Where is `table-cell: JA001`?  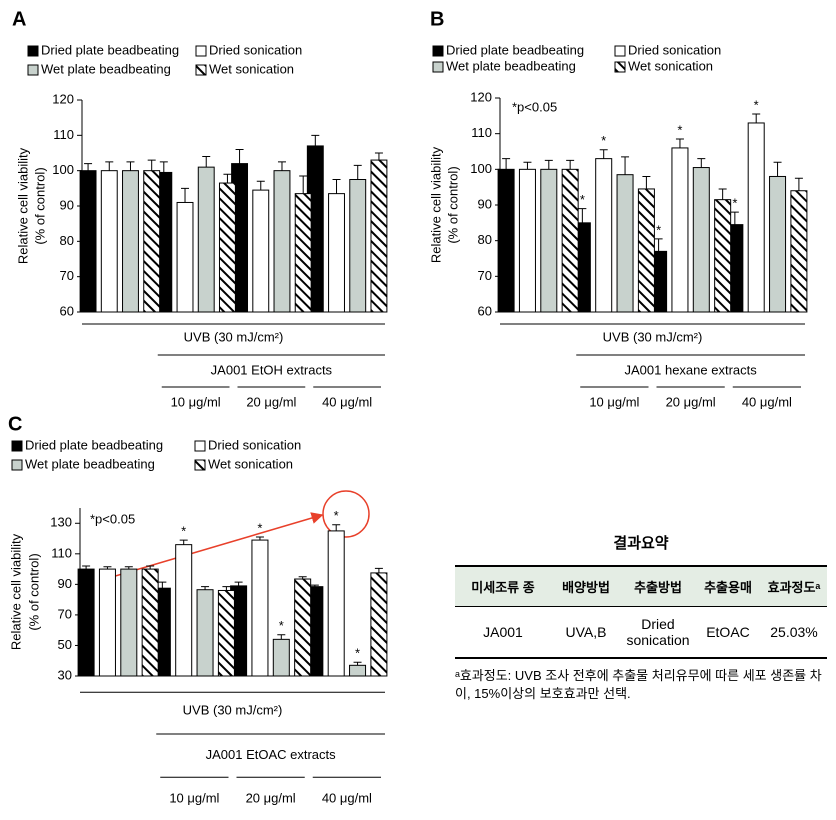
table-cell: JA001 is located at coordinates (503, 632).